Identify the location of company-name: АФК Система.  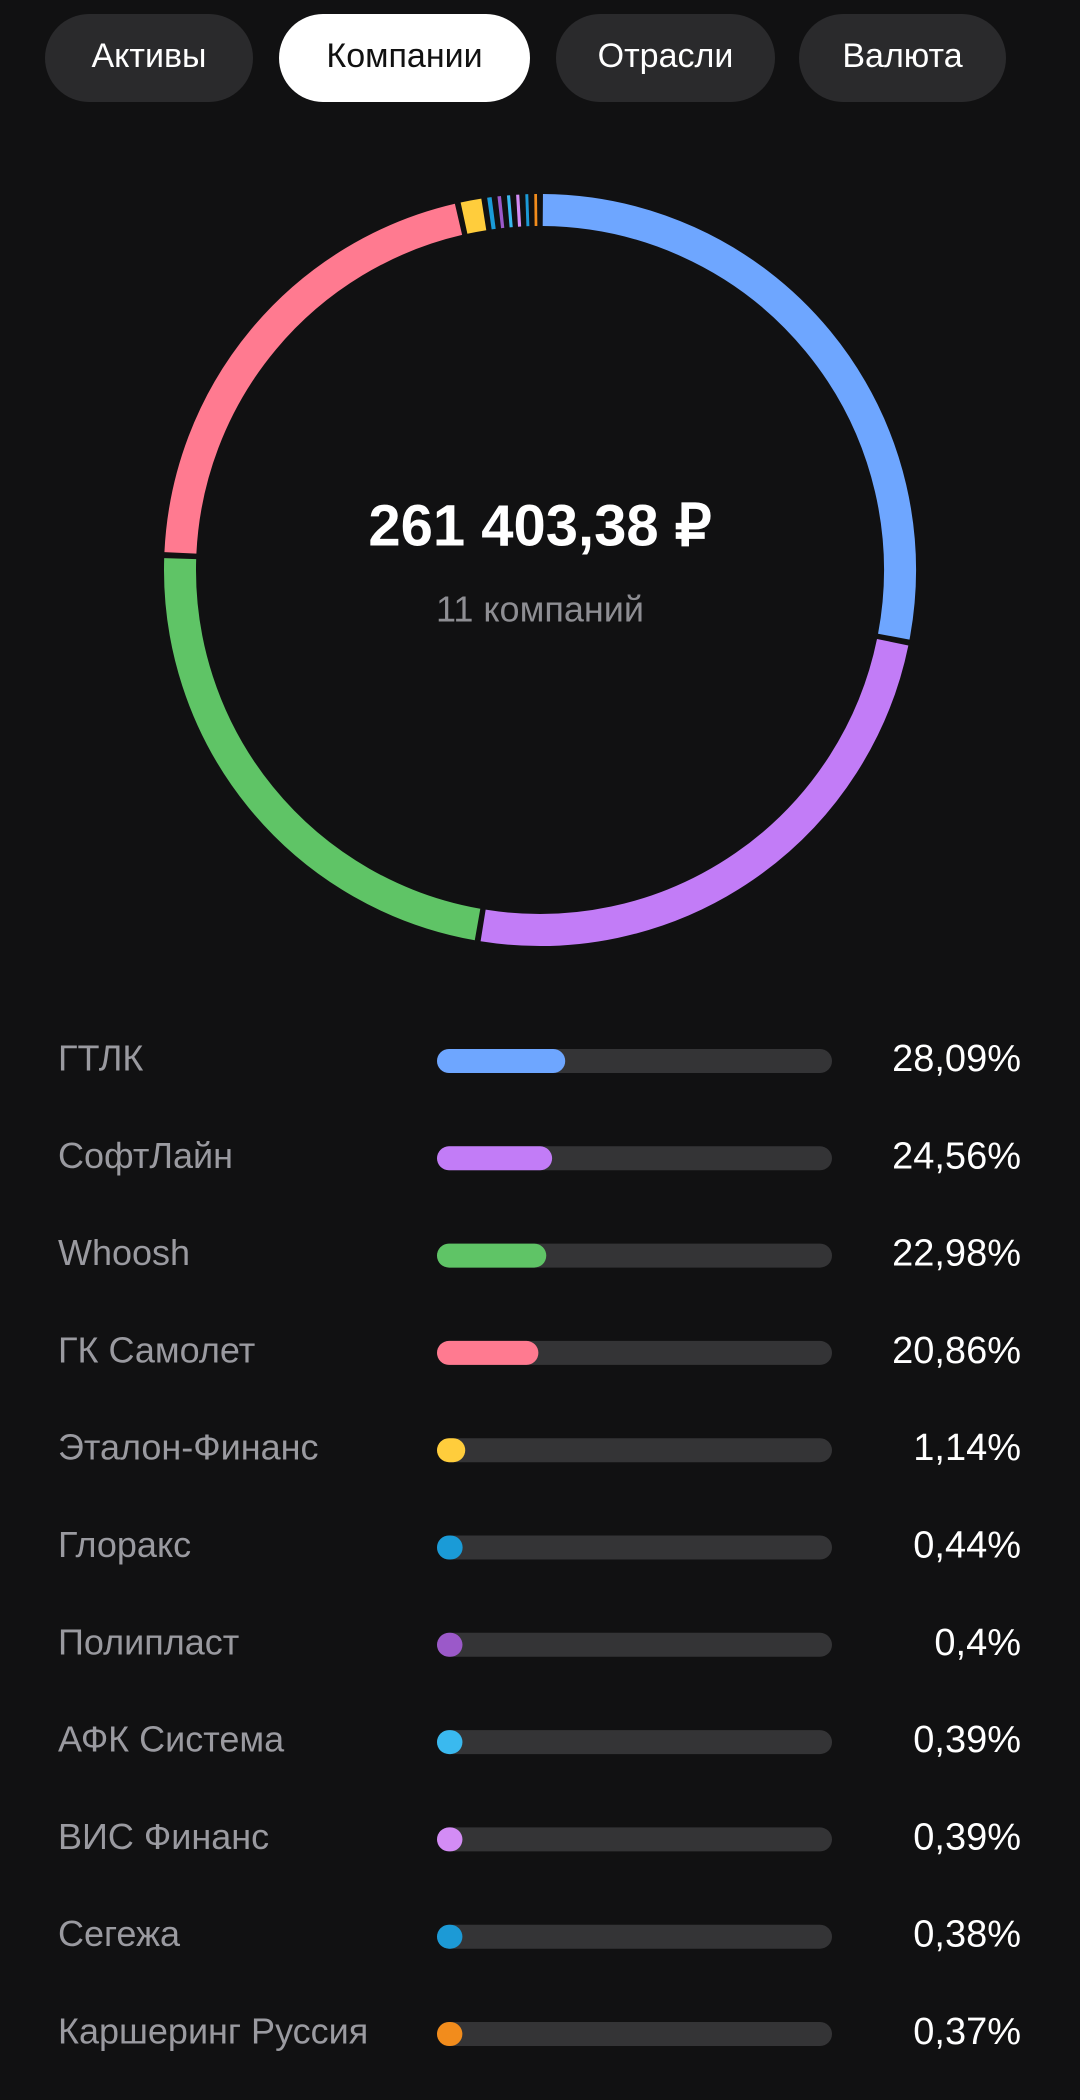
(171, 1739).